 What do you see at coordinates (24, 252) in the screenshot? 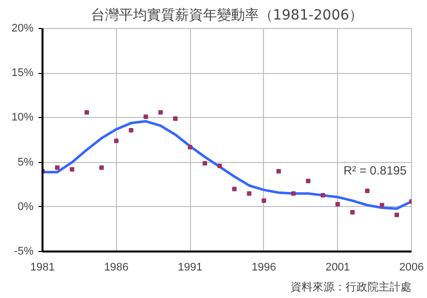
I see `y-tick-label: -5%` at bounding box center [24, 252].